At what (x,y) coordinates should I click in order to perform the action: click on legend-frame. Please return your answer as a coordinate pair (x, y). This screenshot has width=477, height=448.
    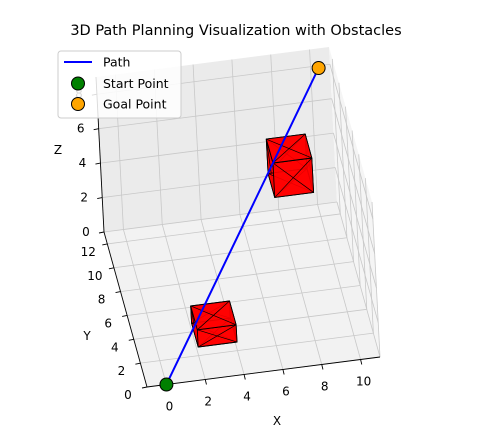
    Looking at the image, I should click on (119, 84).